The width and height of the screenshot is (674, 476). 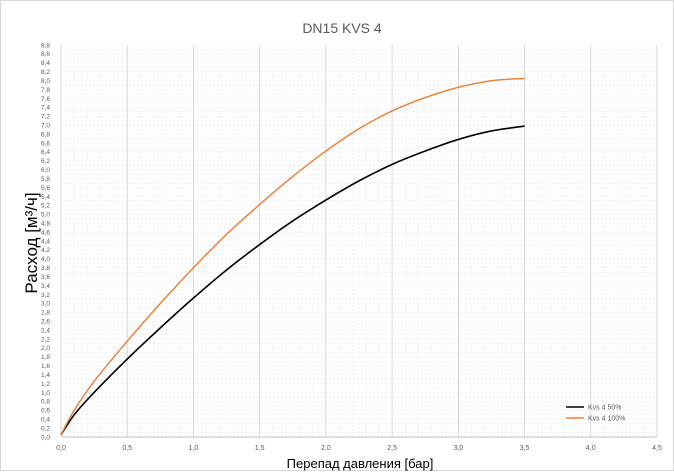 What do you see at coordinates (45, 268) in the screenshot?
I see `y-tick-label: 3,8` at bounding box center [45, 268].